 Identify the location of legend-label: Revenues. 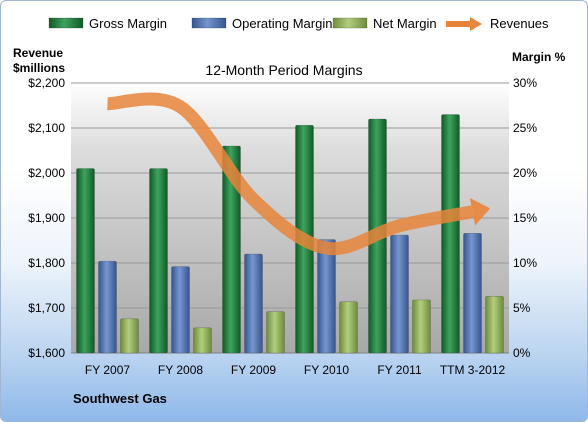
(519, 23).